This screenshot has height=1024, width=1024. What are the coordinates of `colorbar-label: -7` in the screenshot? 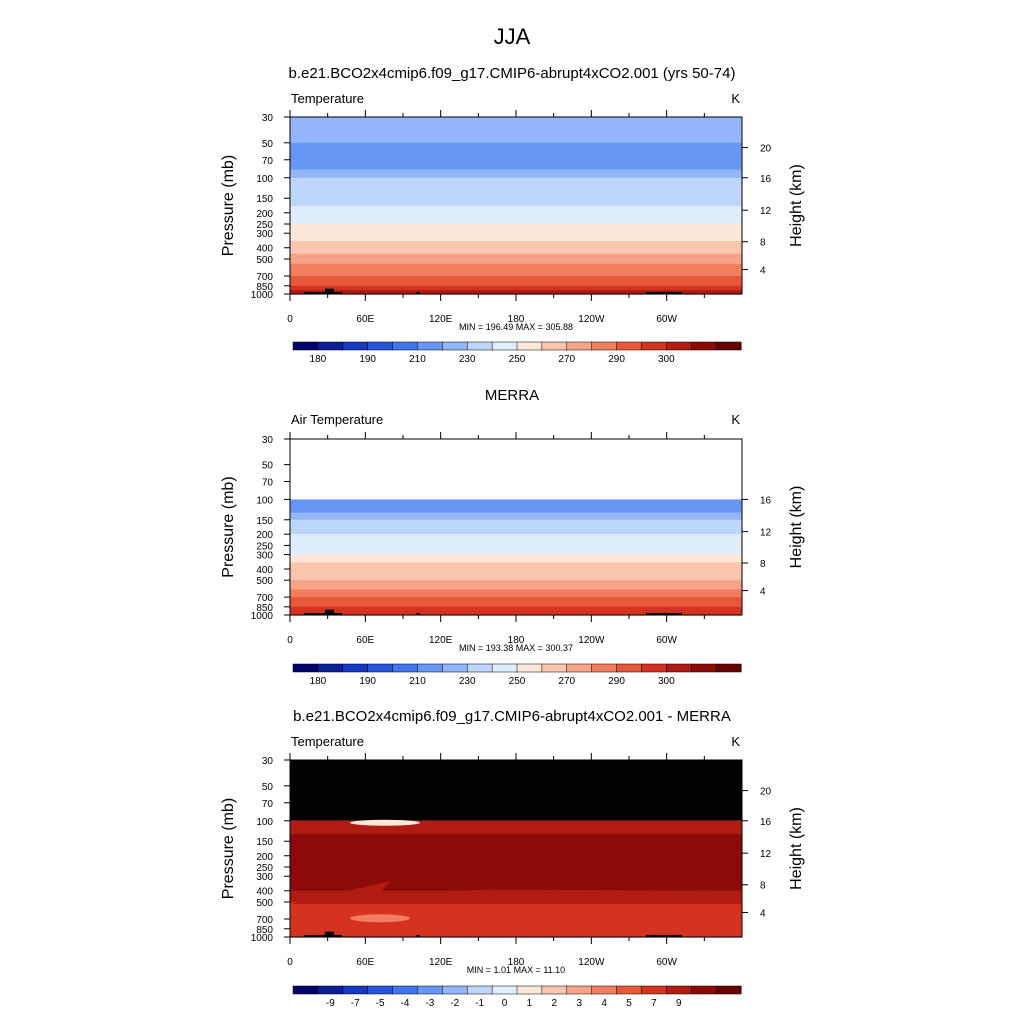 It's located at (355, 1003).